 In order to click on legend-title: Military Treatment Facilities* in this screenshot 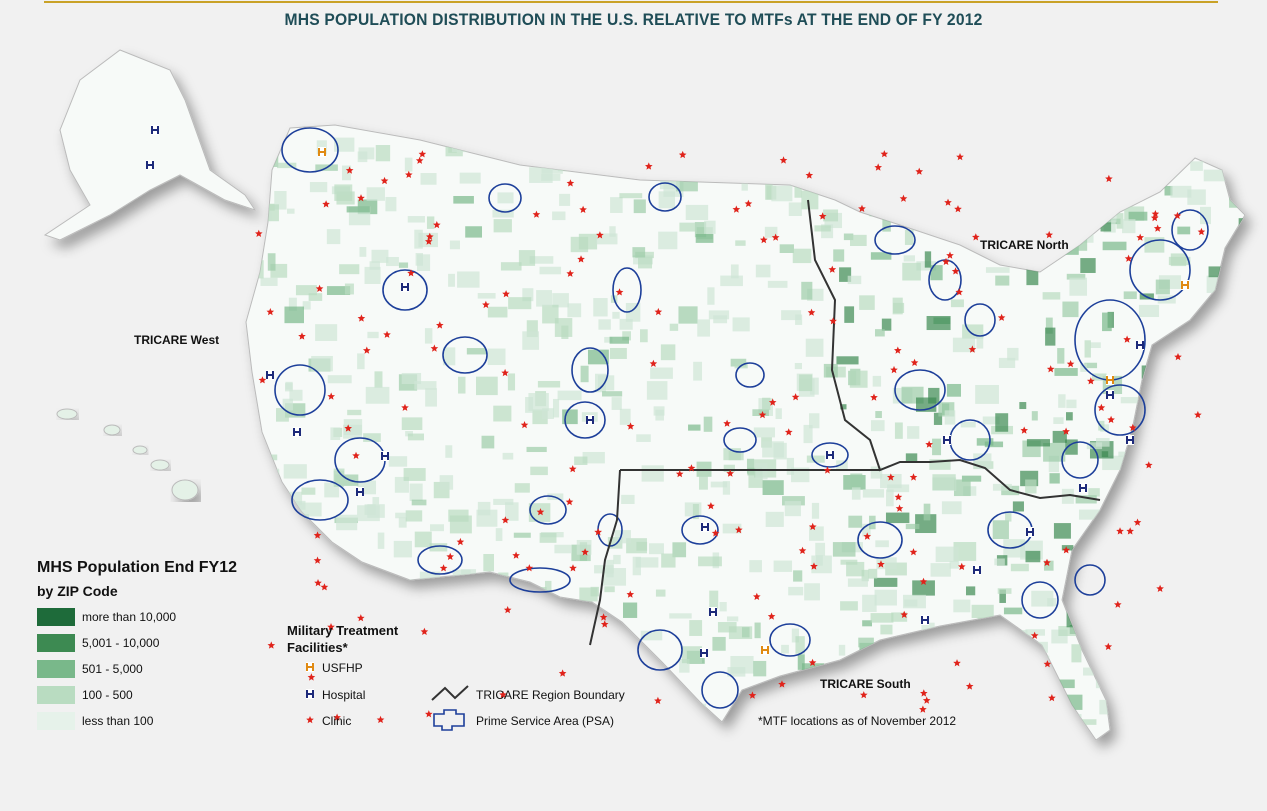, I will do `click(343, 639)`.